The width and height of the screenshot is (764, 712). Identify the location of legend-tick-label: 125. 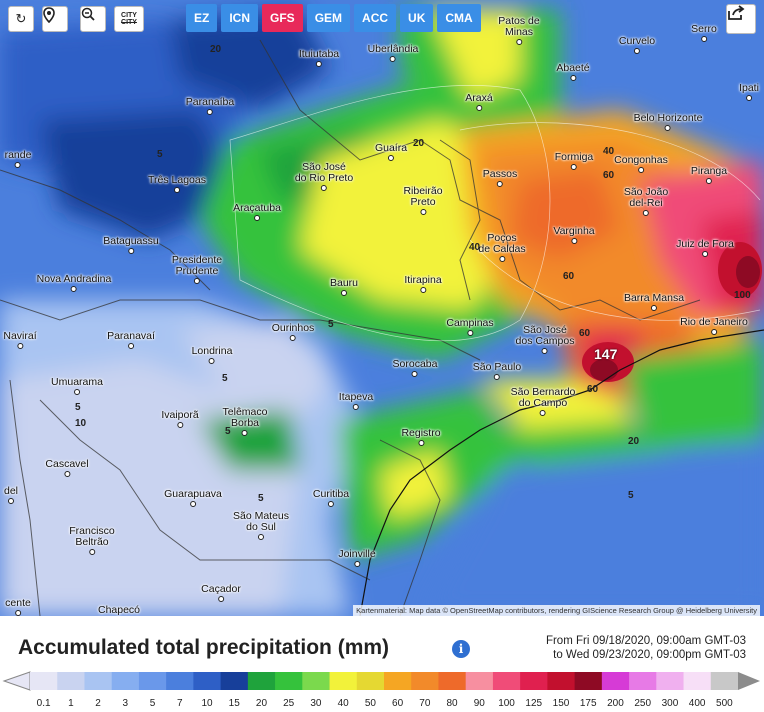
(534, 703).